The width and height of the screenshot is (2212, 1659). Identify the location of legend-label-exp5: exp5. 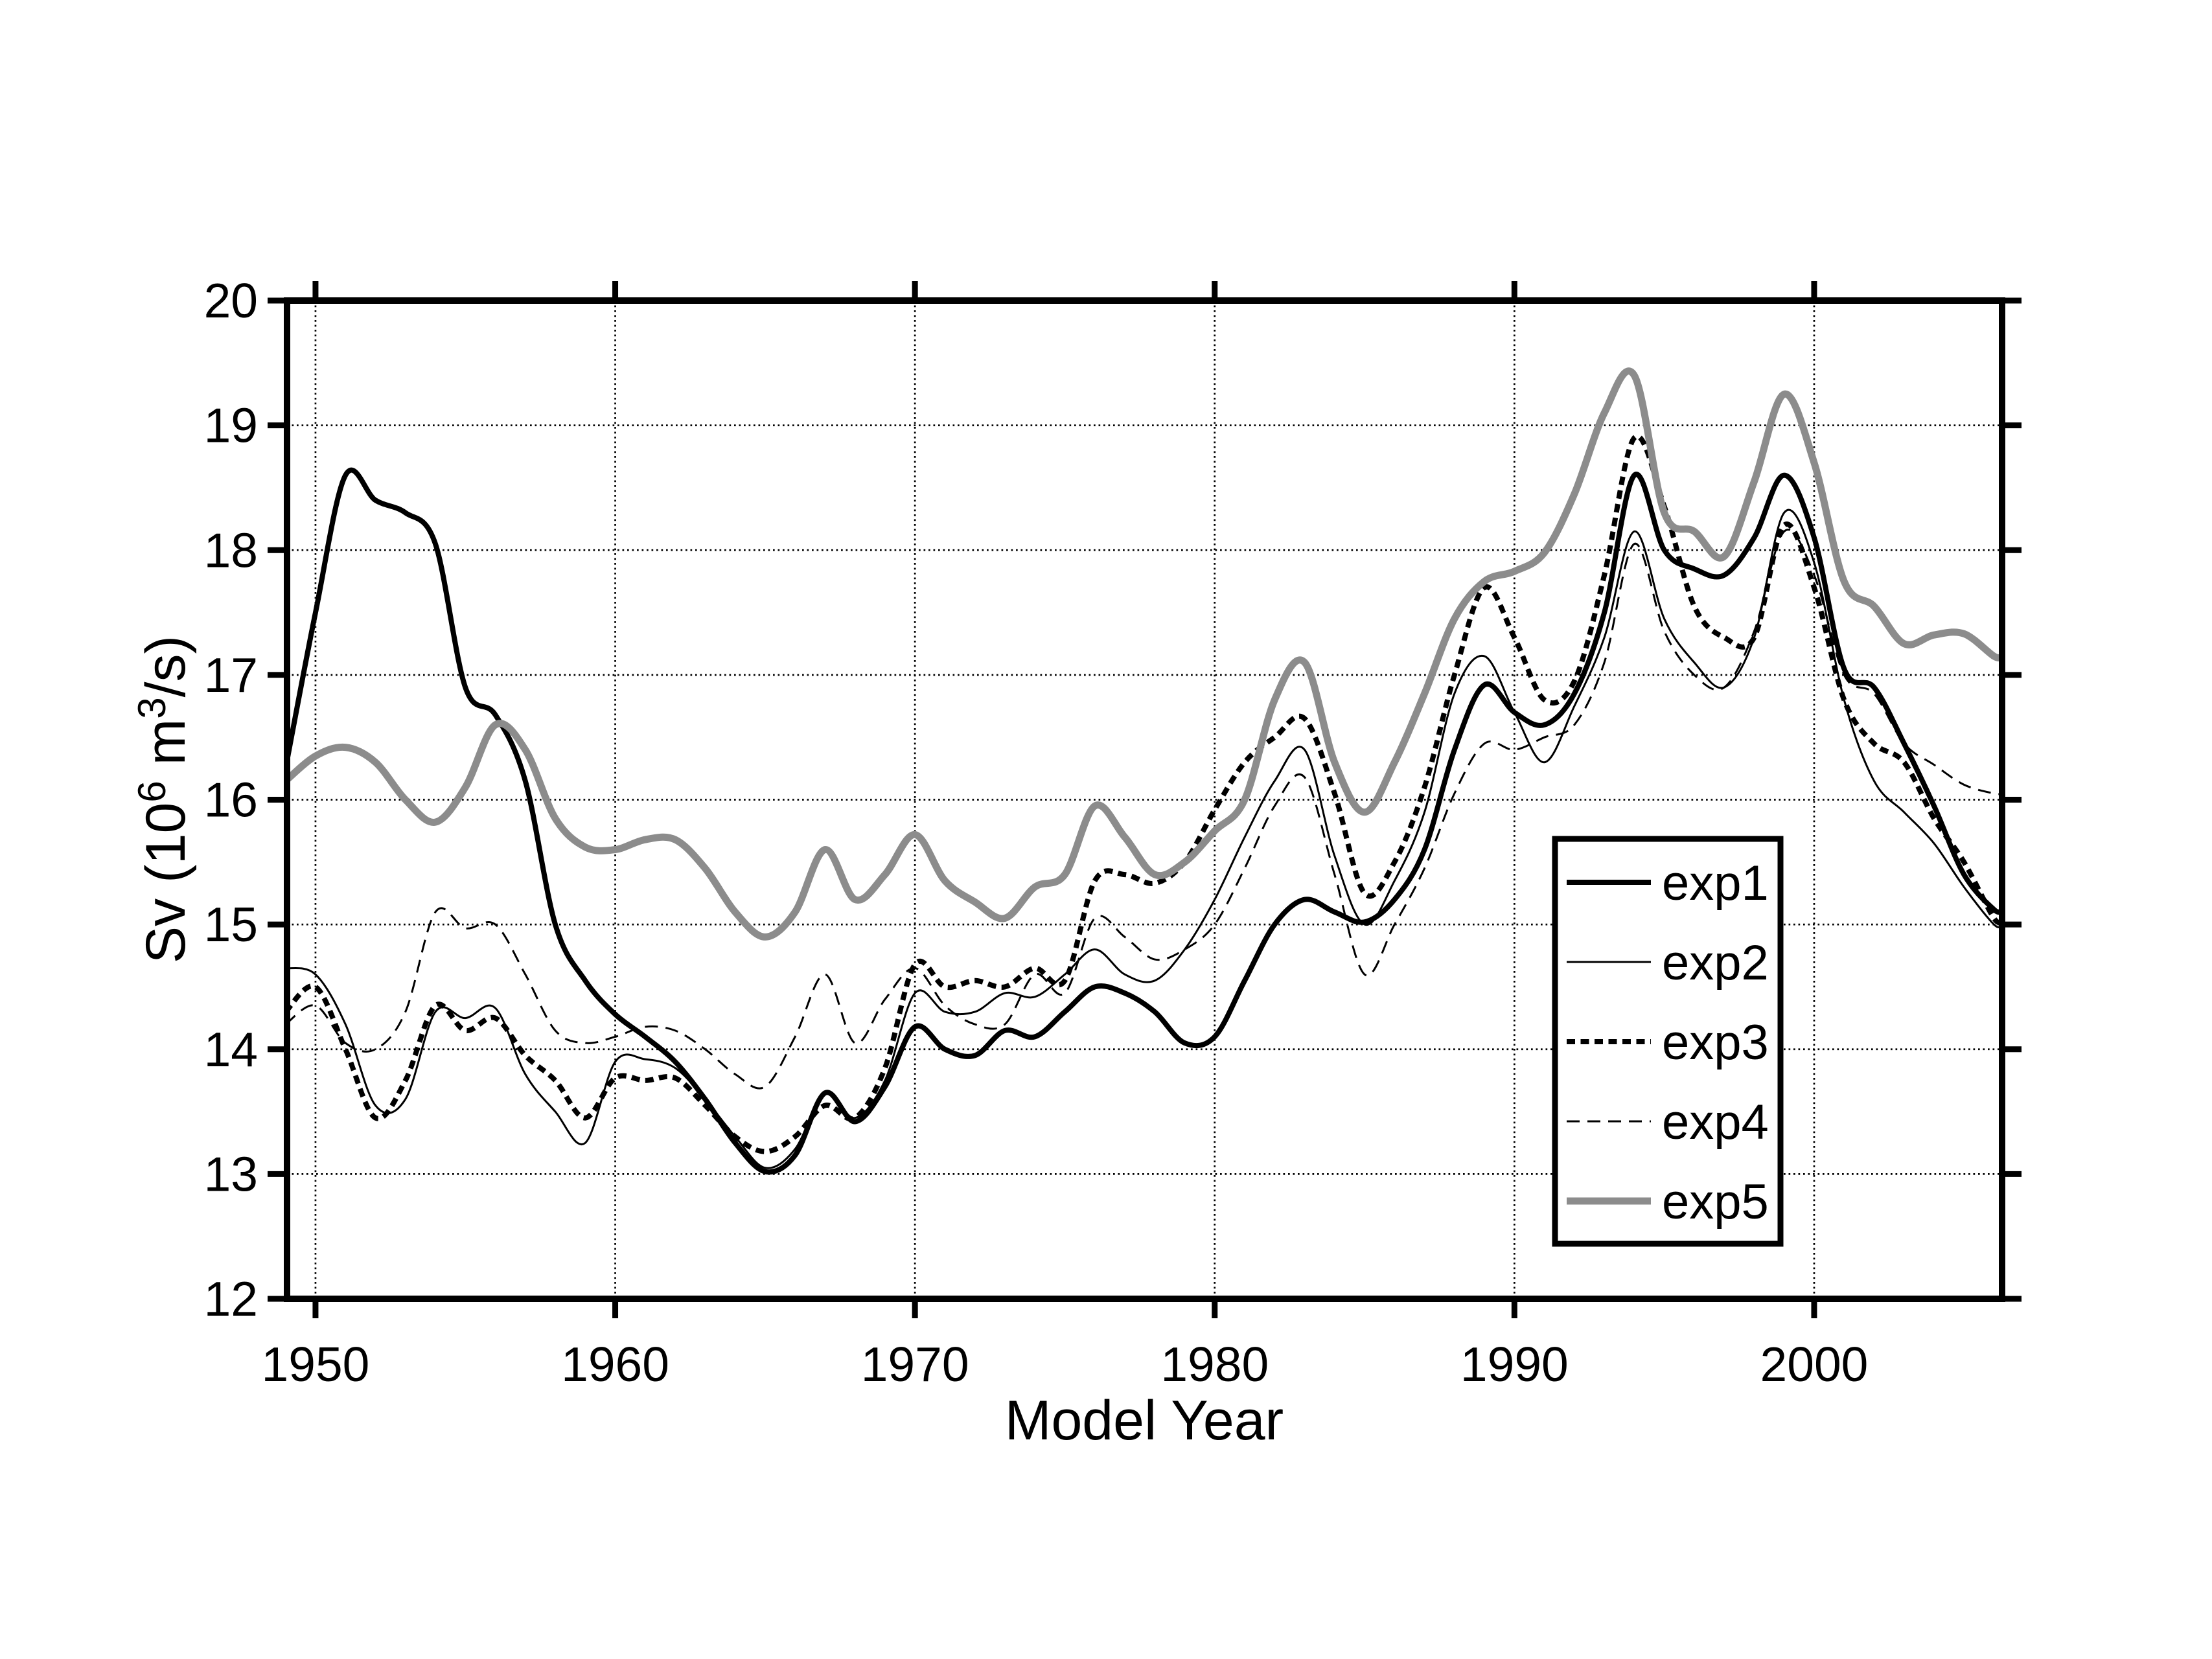
(1715, 1202).